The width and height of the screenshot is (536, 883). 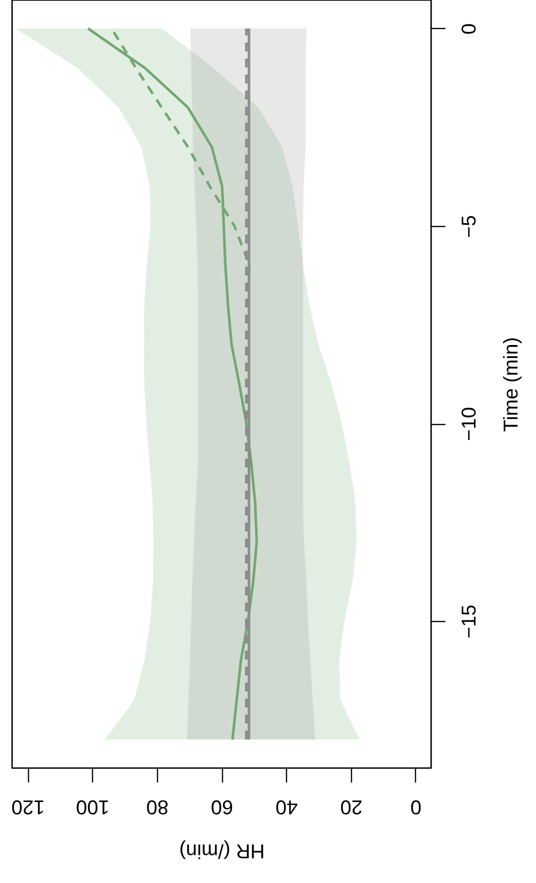 What do you see at coordinates (351, 807) in the screenshot?
I see `x-tick-label: 20` at bounding box center [351, 807].